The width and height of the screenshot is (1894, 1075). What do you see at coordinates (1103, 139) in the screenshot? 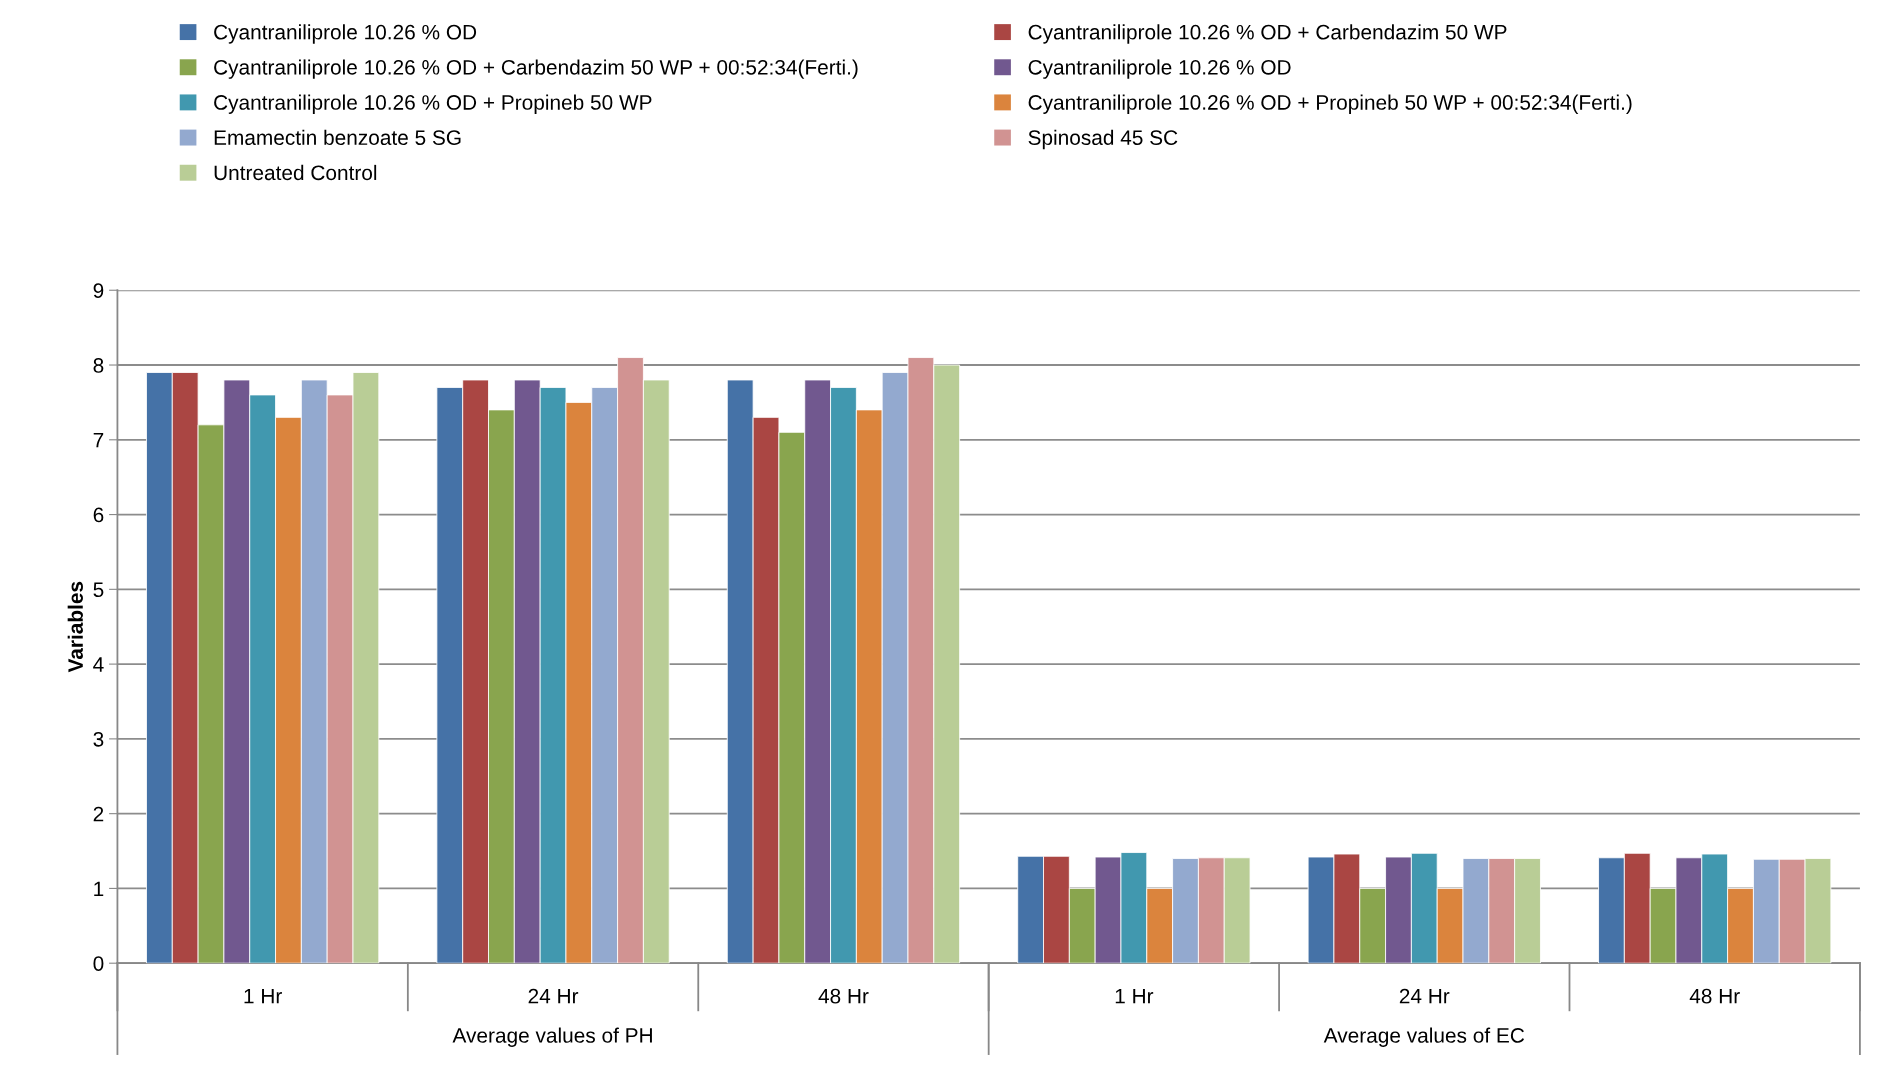
I see `legend-label: Spinosad 45 SC` at bounding box center [1103, 139].